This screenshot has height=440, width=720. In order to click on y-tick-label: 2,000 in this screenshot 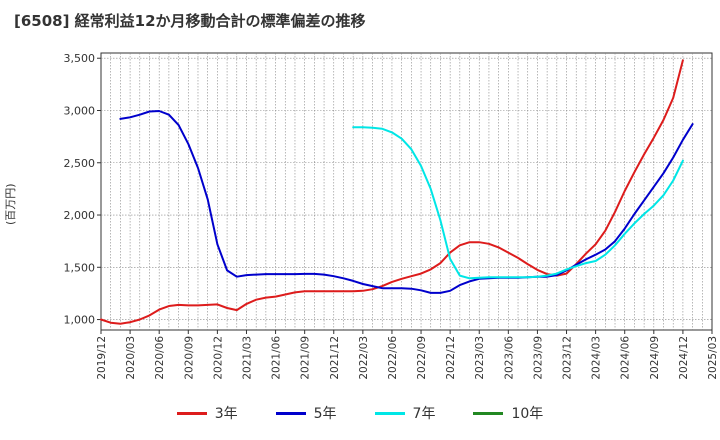, I will do `click(80, 215)`.